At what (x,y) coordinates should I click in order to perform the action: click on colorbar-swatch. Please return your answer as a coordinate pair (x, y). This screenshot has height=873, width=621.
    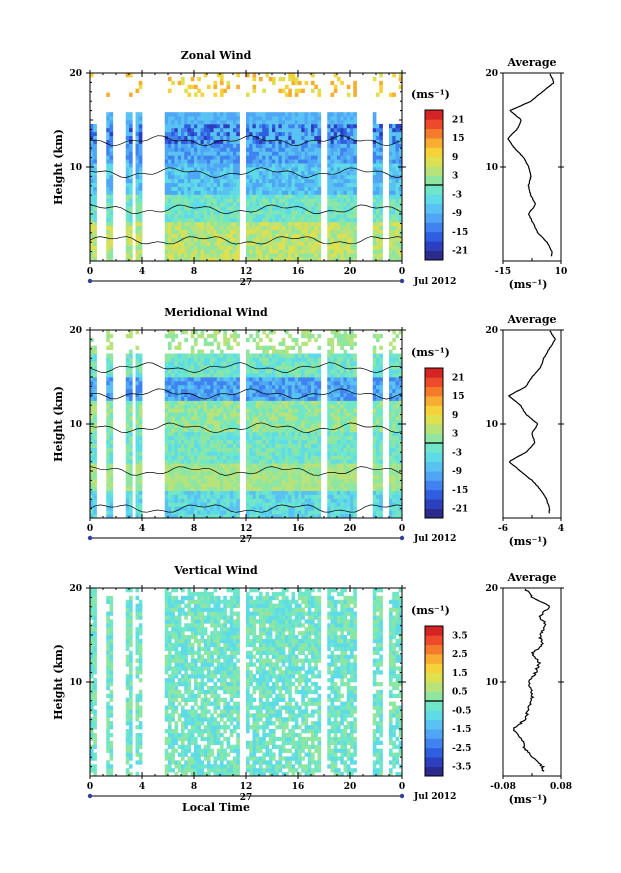
    Looking at the image, I should click on (434, 246).